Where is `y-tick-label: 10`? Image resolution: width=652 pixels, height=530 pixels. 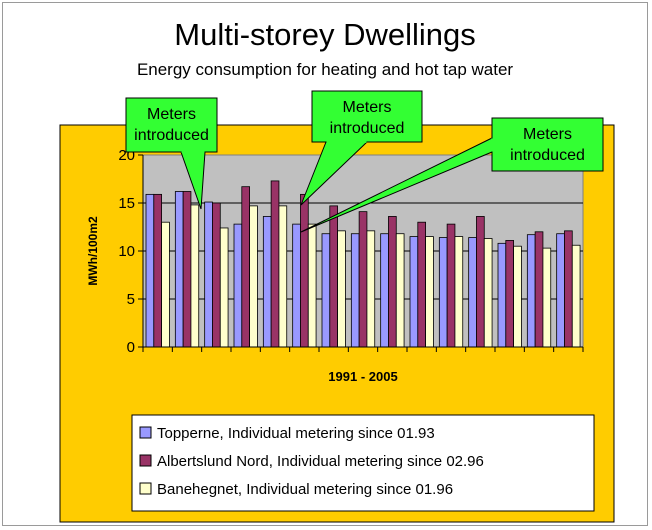 y-tick-label: 10 is located at coordinates (126, 251).